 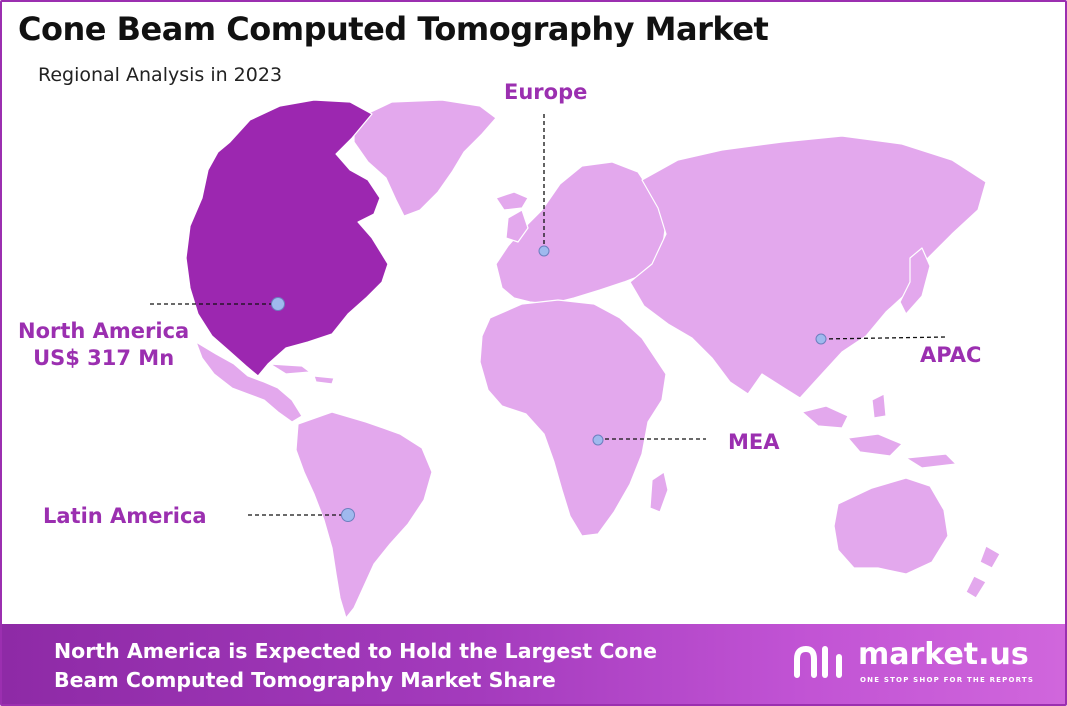 What do you see at coordinates (125, 516) in the screenshot?
I see `label-latin-america: Latin America` at bounding box center [125, 516].